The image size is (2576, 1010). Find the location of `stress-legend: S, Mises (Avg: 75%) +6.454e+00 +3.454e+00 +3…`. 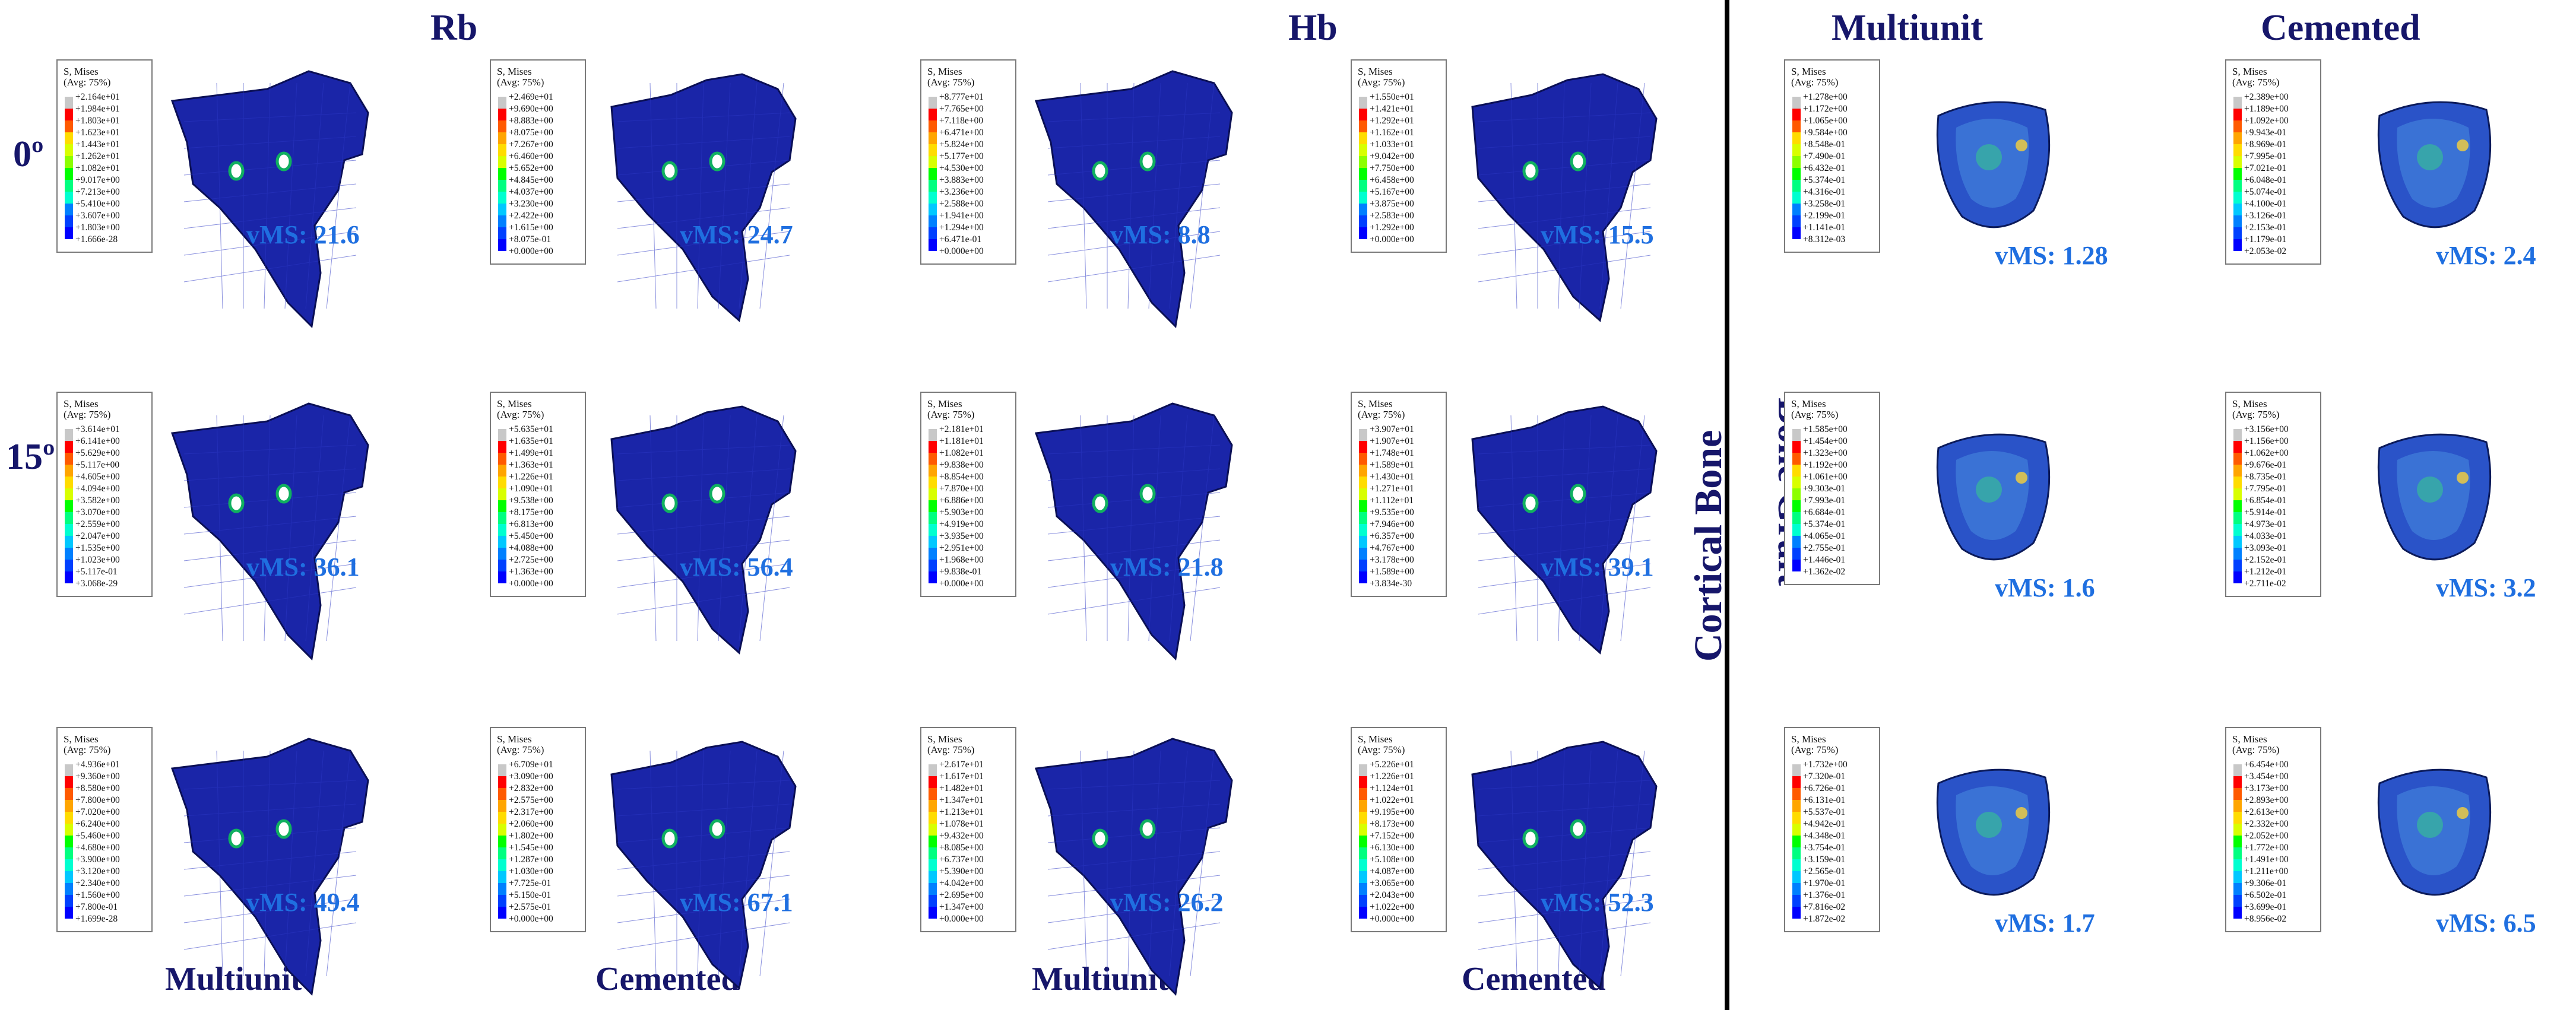

stress-legend: S, Mises (Avg: 75%) +6.454e+00 +3.454e+00 +3… is located at coordinates (2273, 829).